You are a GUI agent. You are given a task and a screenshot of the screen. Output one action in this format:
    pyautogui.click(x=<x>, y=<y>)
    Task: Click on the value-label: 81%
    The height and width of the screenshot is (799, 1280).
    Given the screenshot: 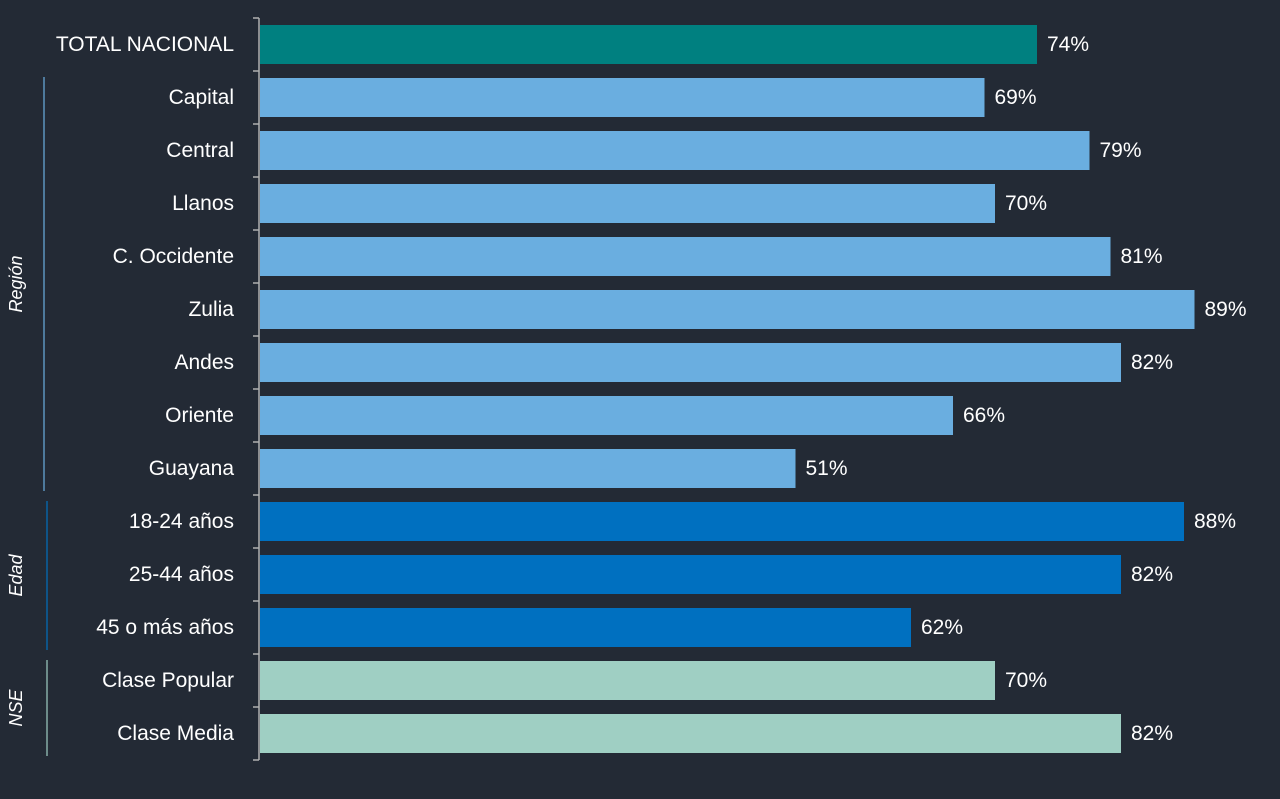 What is the action you would take?
    pyautogui.click(x=1142, y=256)
    